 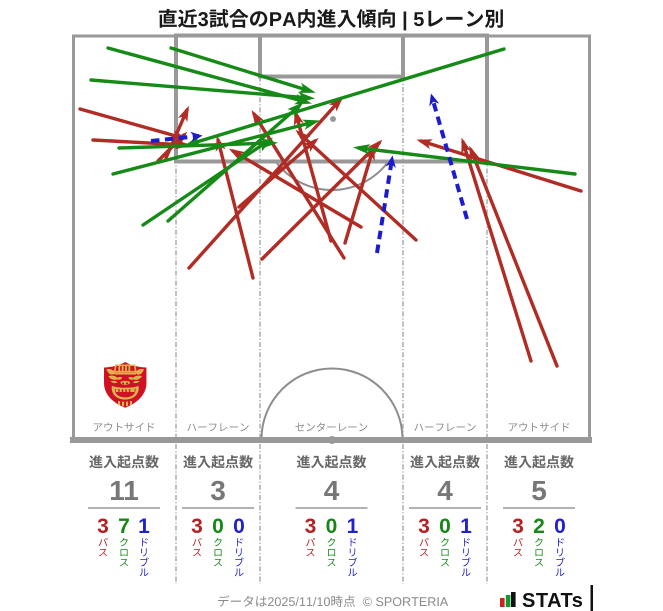 I want to click on svg-text: 11, so click(x=124, y=490).